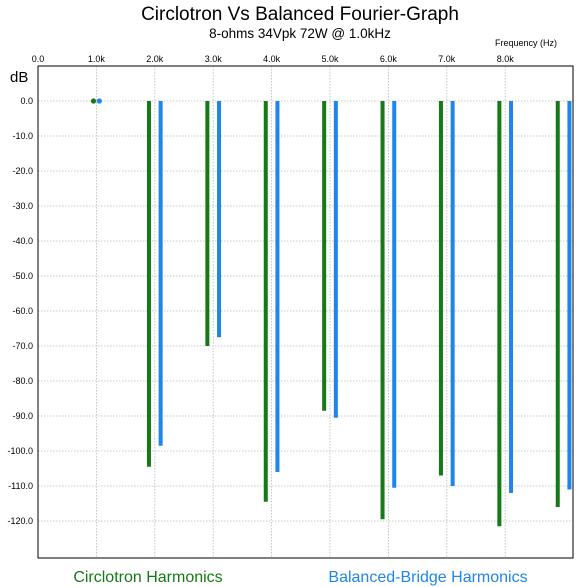 The height and width of the screenshot is (587, 578). I want to click on x-tick-label: 2.0k, so click(155, 59).